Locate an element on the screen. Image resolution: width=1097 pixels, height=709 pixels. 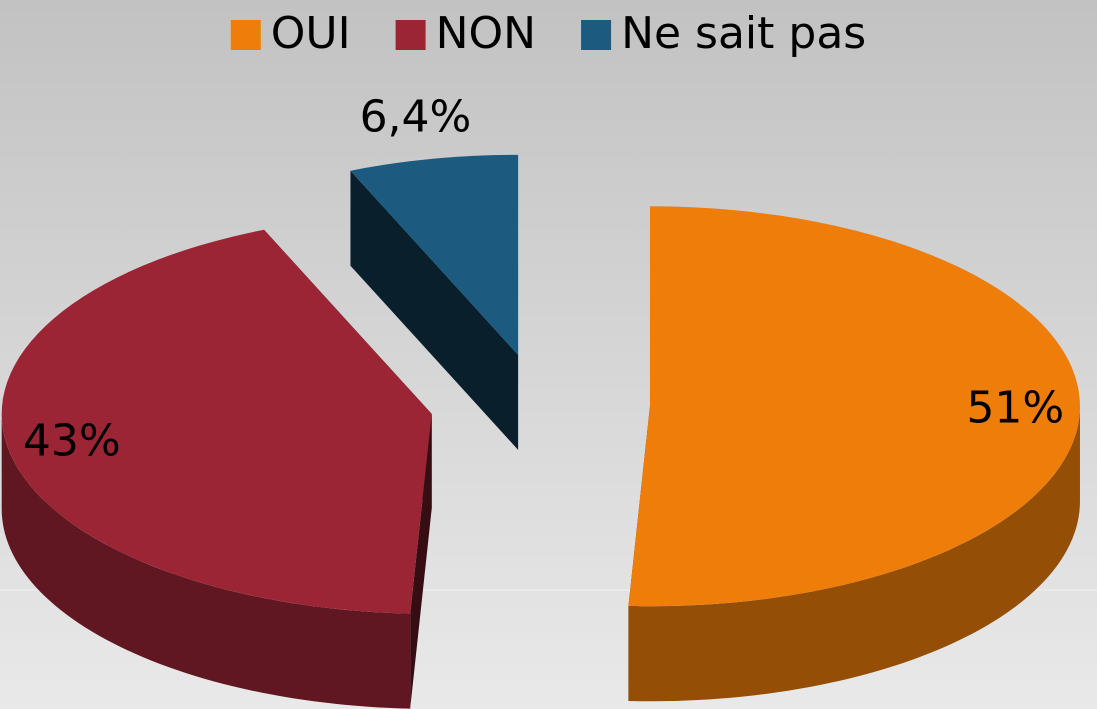
legend-label: OUI is located at coordinates (311, 33).